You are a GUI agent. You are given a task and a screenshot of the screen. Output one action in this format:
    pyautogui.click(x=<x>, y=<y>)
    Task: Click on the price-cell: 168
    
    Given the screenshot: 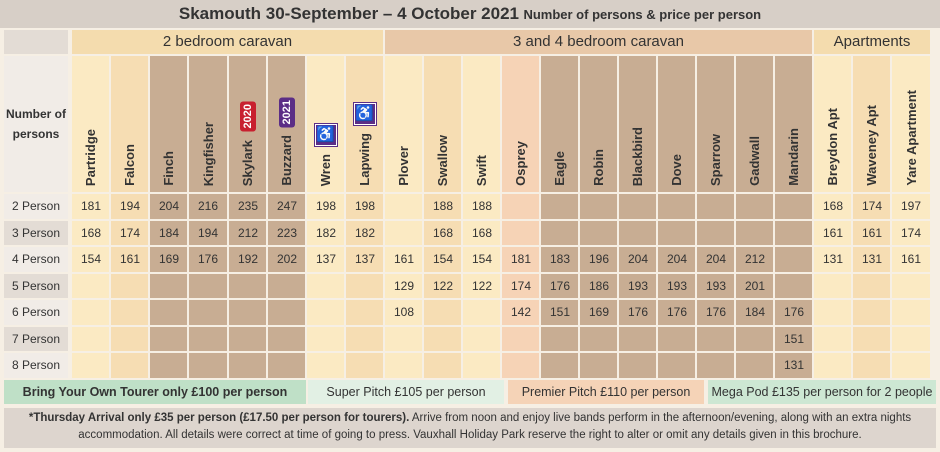 What is the action you would take?
    pyautogui.click(x=481, y=232)
    